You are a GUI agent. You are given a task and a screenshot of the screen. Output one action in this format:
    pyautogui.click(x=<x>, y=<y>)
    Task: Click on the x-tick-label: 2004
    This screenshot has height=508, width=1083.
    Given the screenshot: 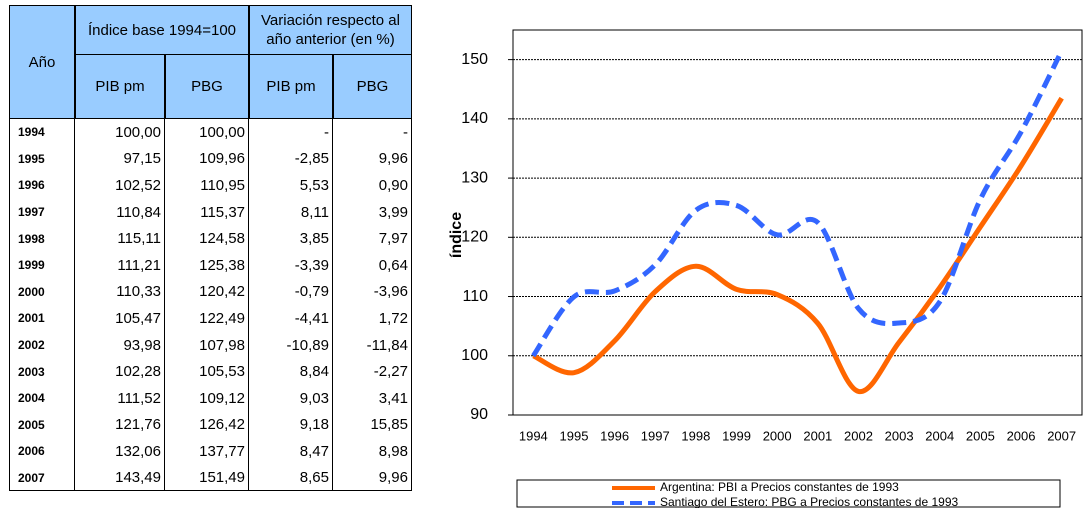 What is the action you would take?
    pyautogui.click(x=939, y=435)
    